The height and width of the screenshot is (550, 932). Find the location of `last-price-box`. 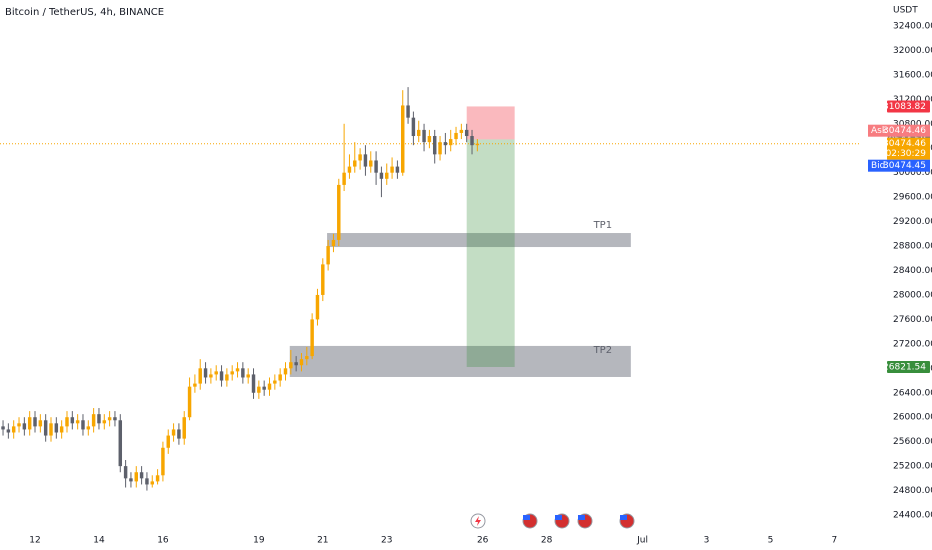

last-price-box is located at coordinates (908, 148).